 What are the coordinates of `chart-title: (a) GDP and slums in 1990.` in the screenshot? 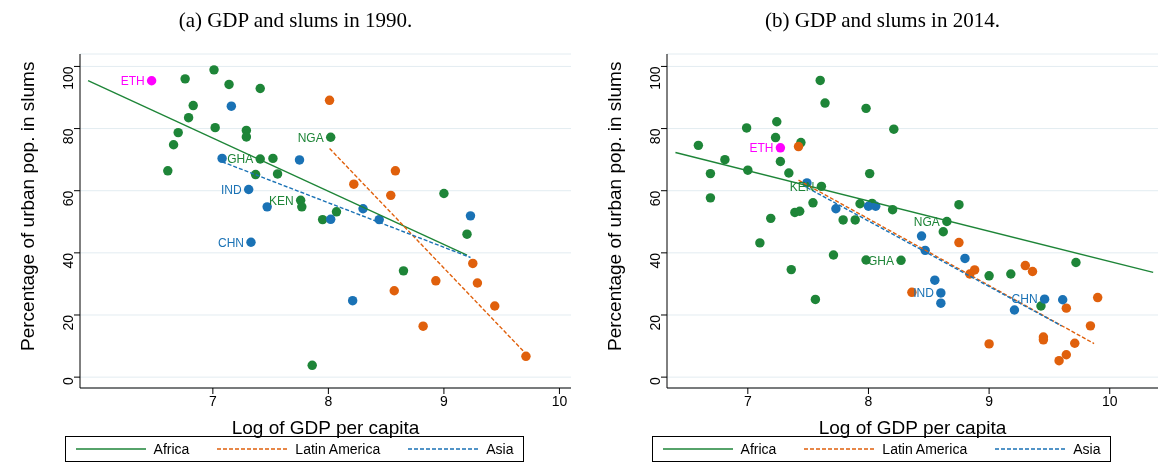 It's located at (295, 21).